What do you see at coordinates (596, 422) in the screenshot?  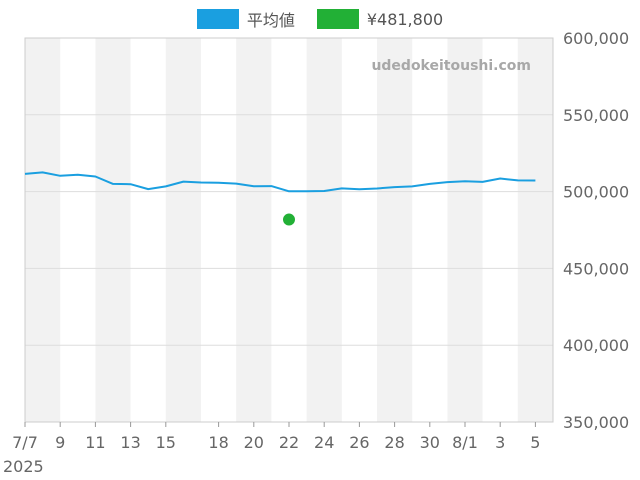 I see `y-tick-label: 350,000` at bounding box center [596, 422].